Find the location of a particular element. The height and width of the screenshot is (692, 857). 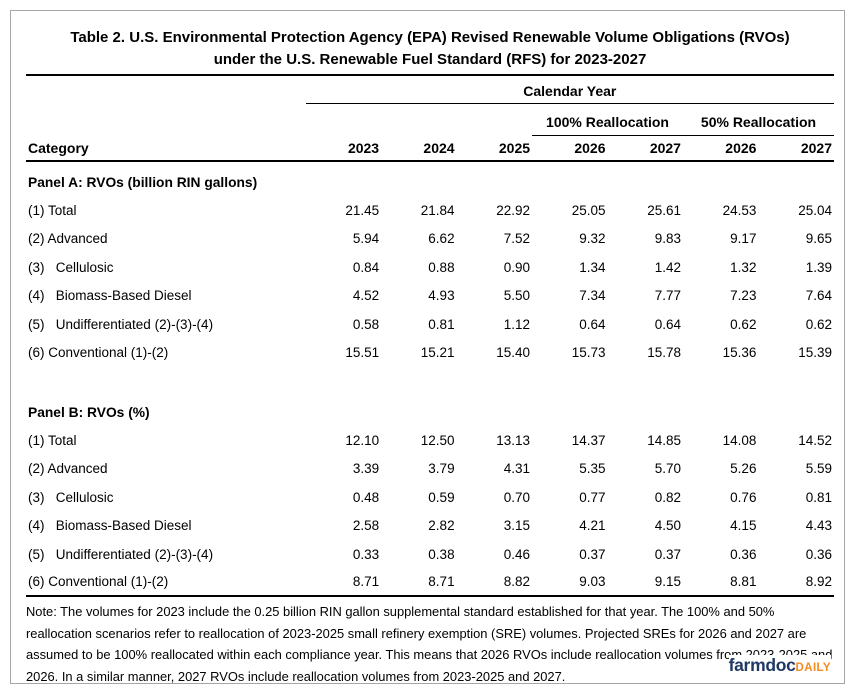

cell-value: 21.84 is located at coordinates (437, 210).